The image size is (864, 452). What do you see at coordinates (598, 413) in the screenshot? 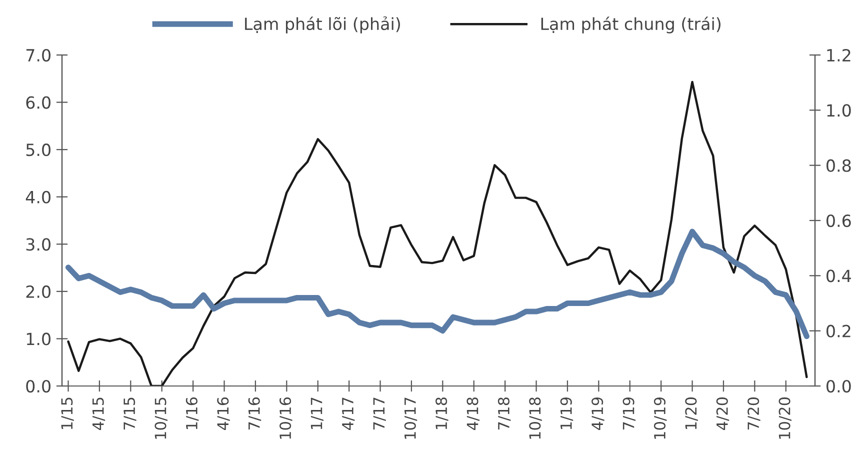
I see `x-tick-label: 4/19` at bounding box center [598, 413].